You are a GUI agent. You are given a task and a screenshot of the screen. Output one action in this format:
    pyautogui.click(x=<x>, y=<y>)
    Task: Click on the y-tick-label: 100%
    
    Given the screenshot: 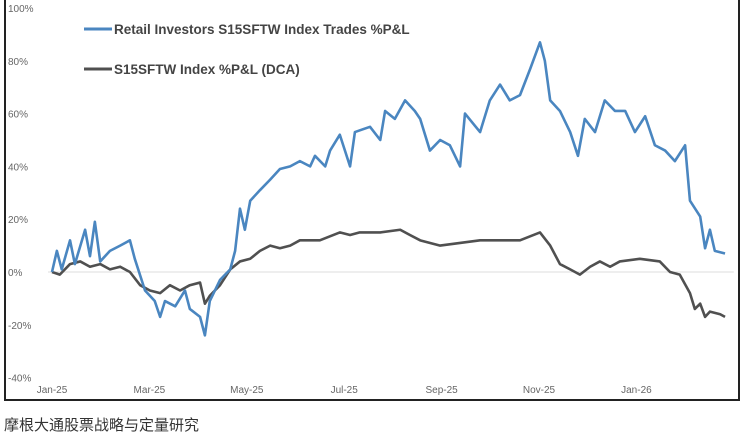 What is the action you would take?
    pyautogui.click(x=21, y=9)
    